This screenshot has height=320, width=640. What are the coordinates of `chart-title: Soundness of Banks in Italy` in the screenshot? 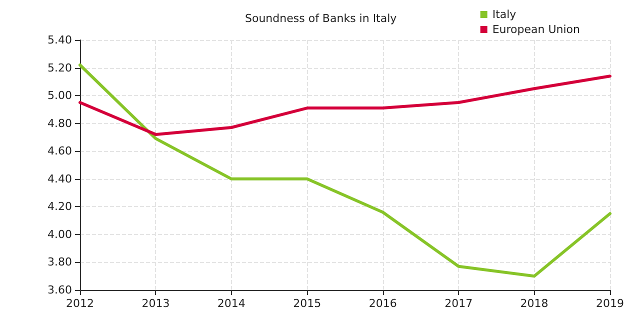 It's located at (321, 18).